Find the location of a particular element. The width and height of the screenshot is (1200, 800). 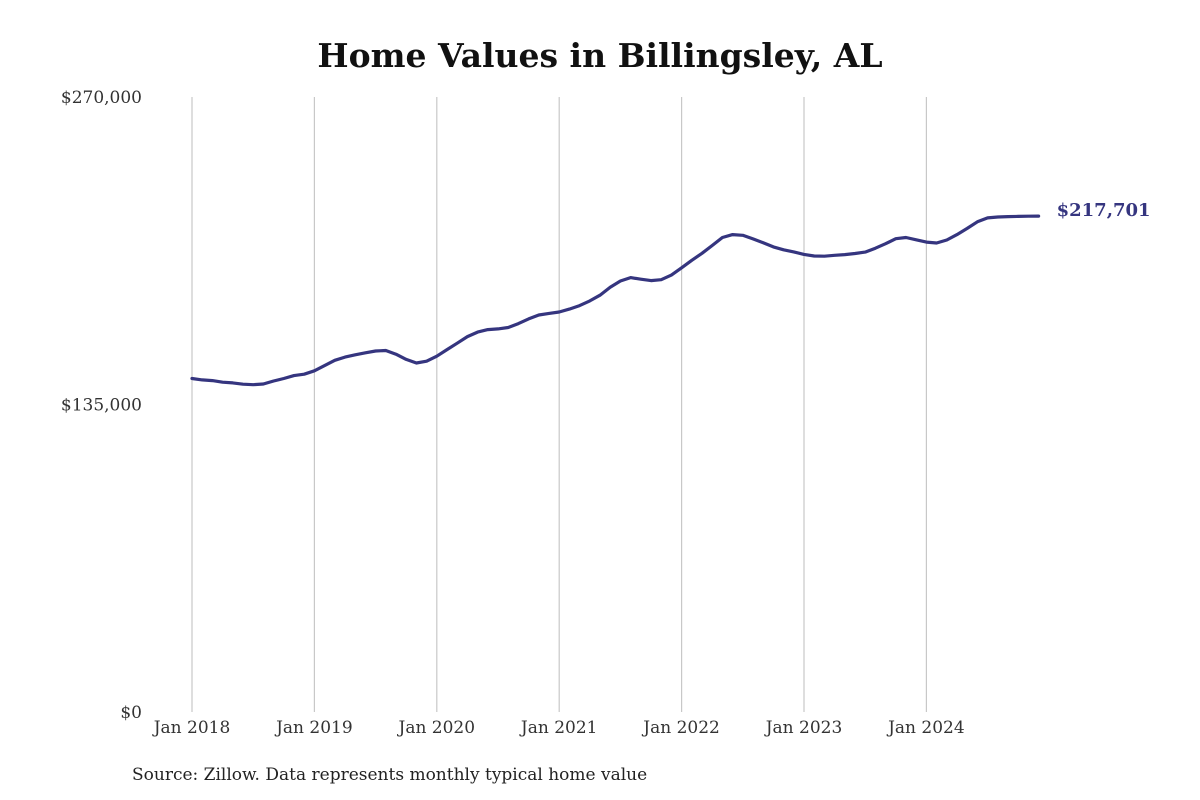

y-tick-label: $135,000 is located at coordinates (101, 406).